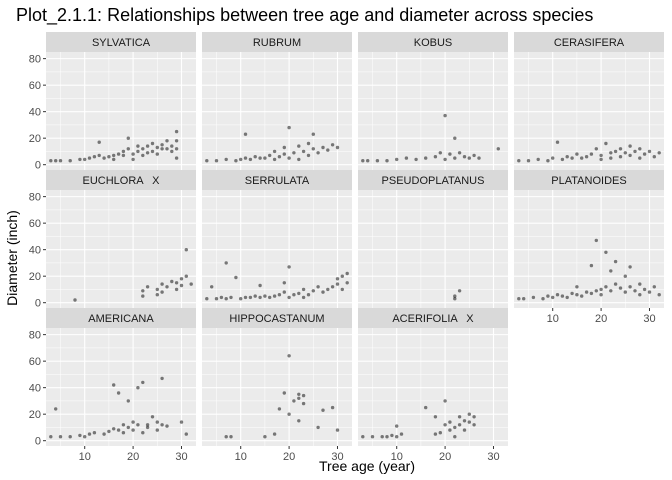  What do you see at coordinates (121, 43) in the screenshot?
I see `facet-strip-label: SYLVATICA` at bounding box center [121, 43].